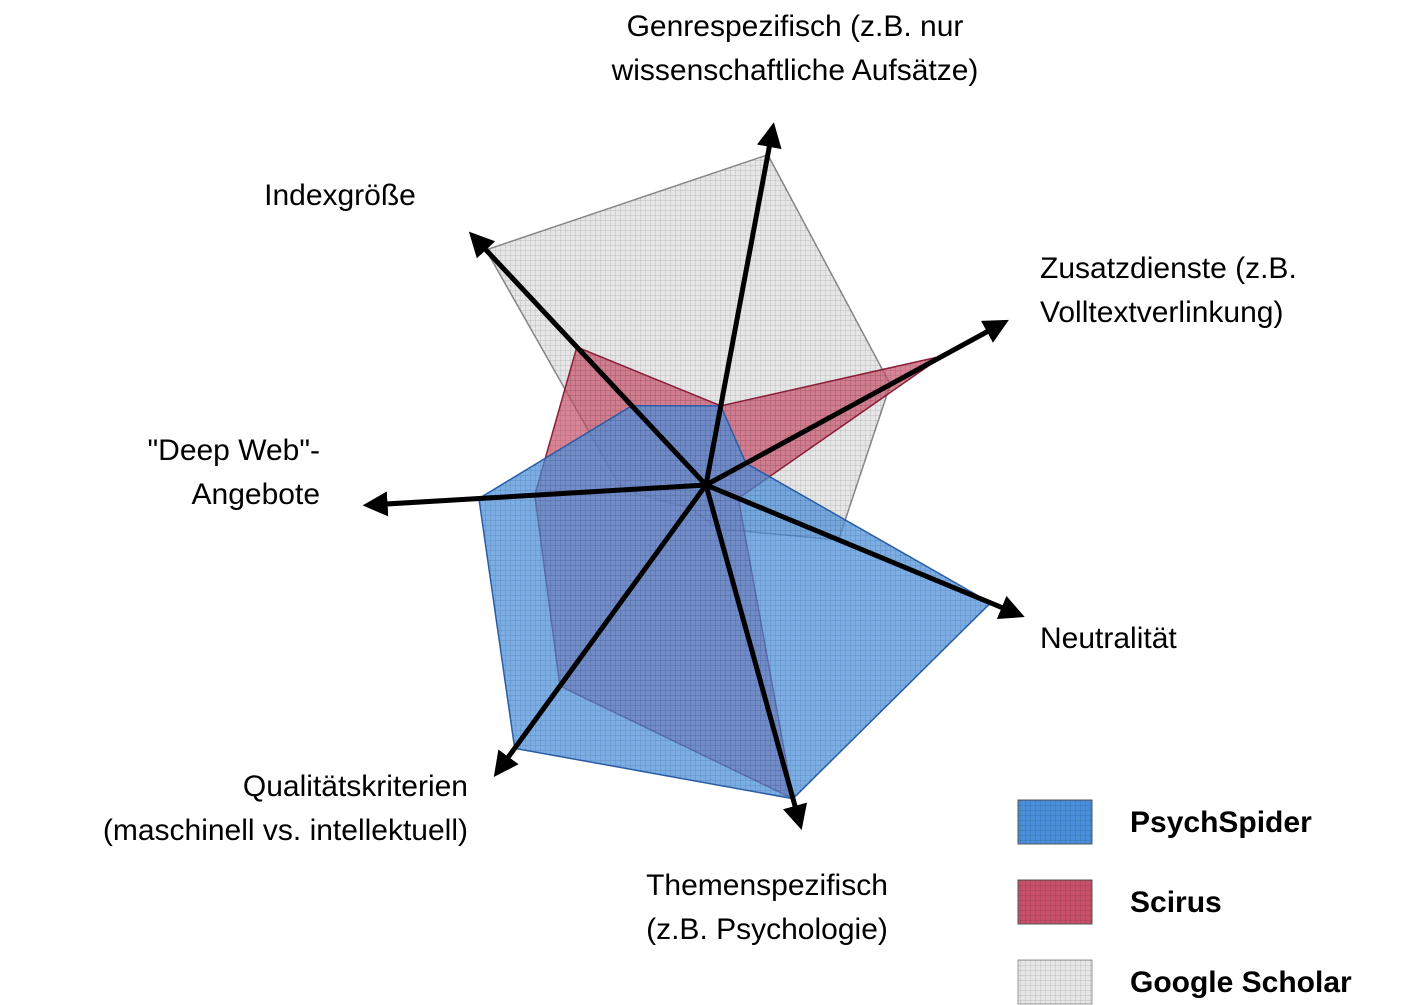 Image resolution: width=1410 pixels, height=1005 pixels. What do you see at coordinates (1108, 638) in the screenshot?
I see `axis-label: Neutralität` at bounding box center [1108, 638].